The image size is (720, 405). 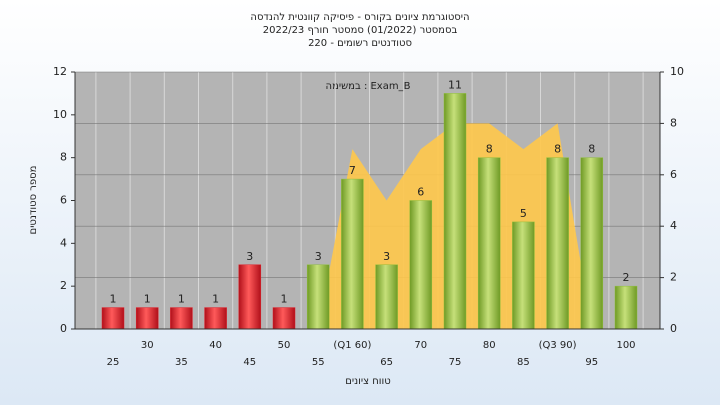 I want to click on x-tick-label: 80, so click(x=489, y=345).